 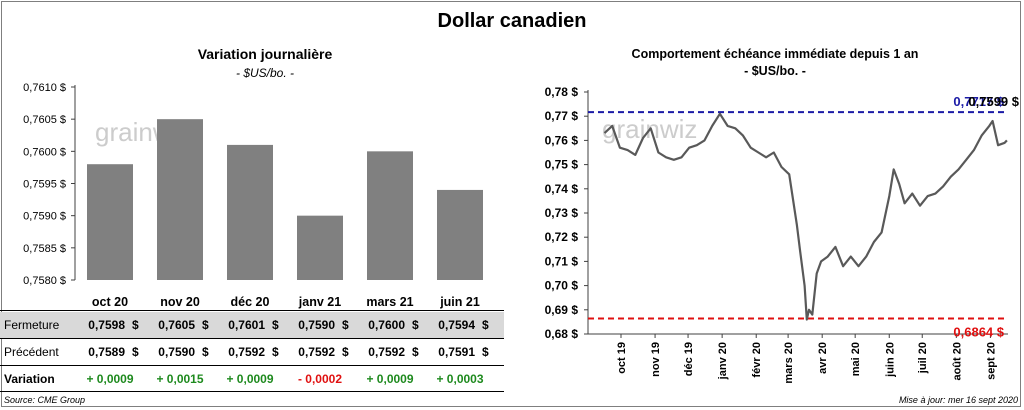 I want to click on x-tick-label: févr 20, so click(x=757, y=359).